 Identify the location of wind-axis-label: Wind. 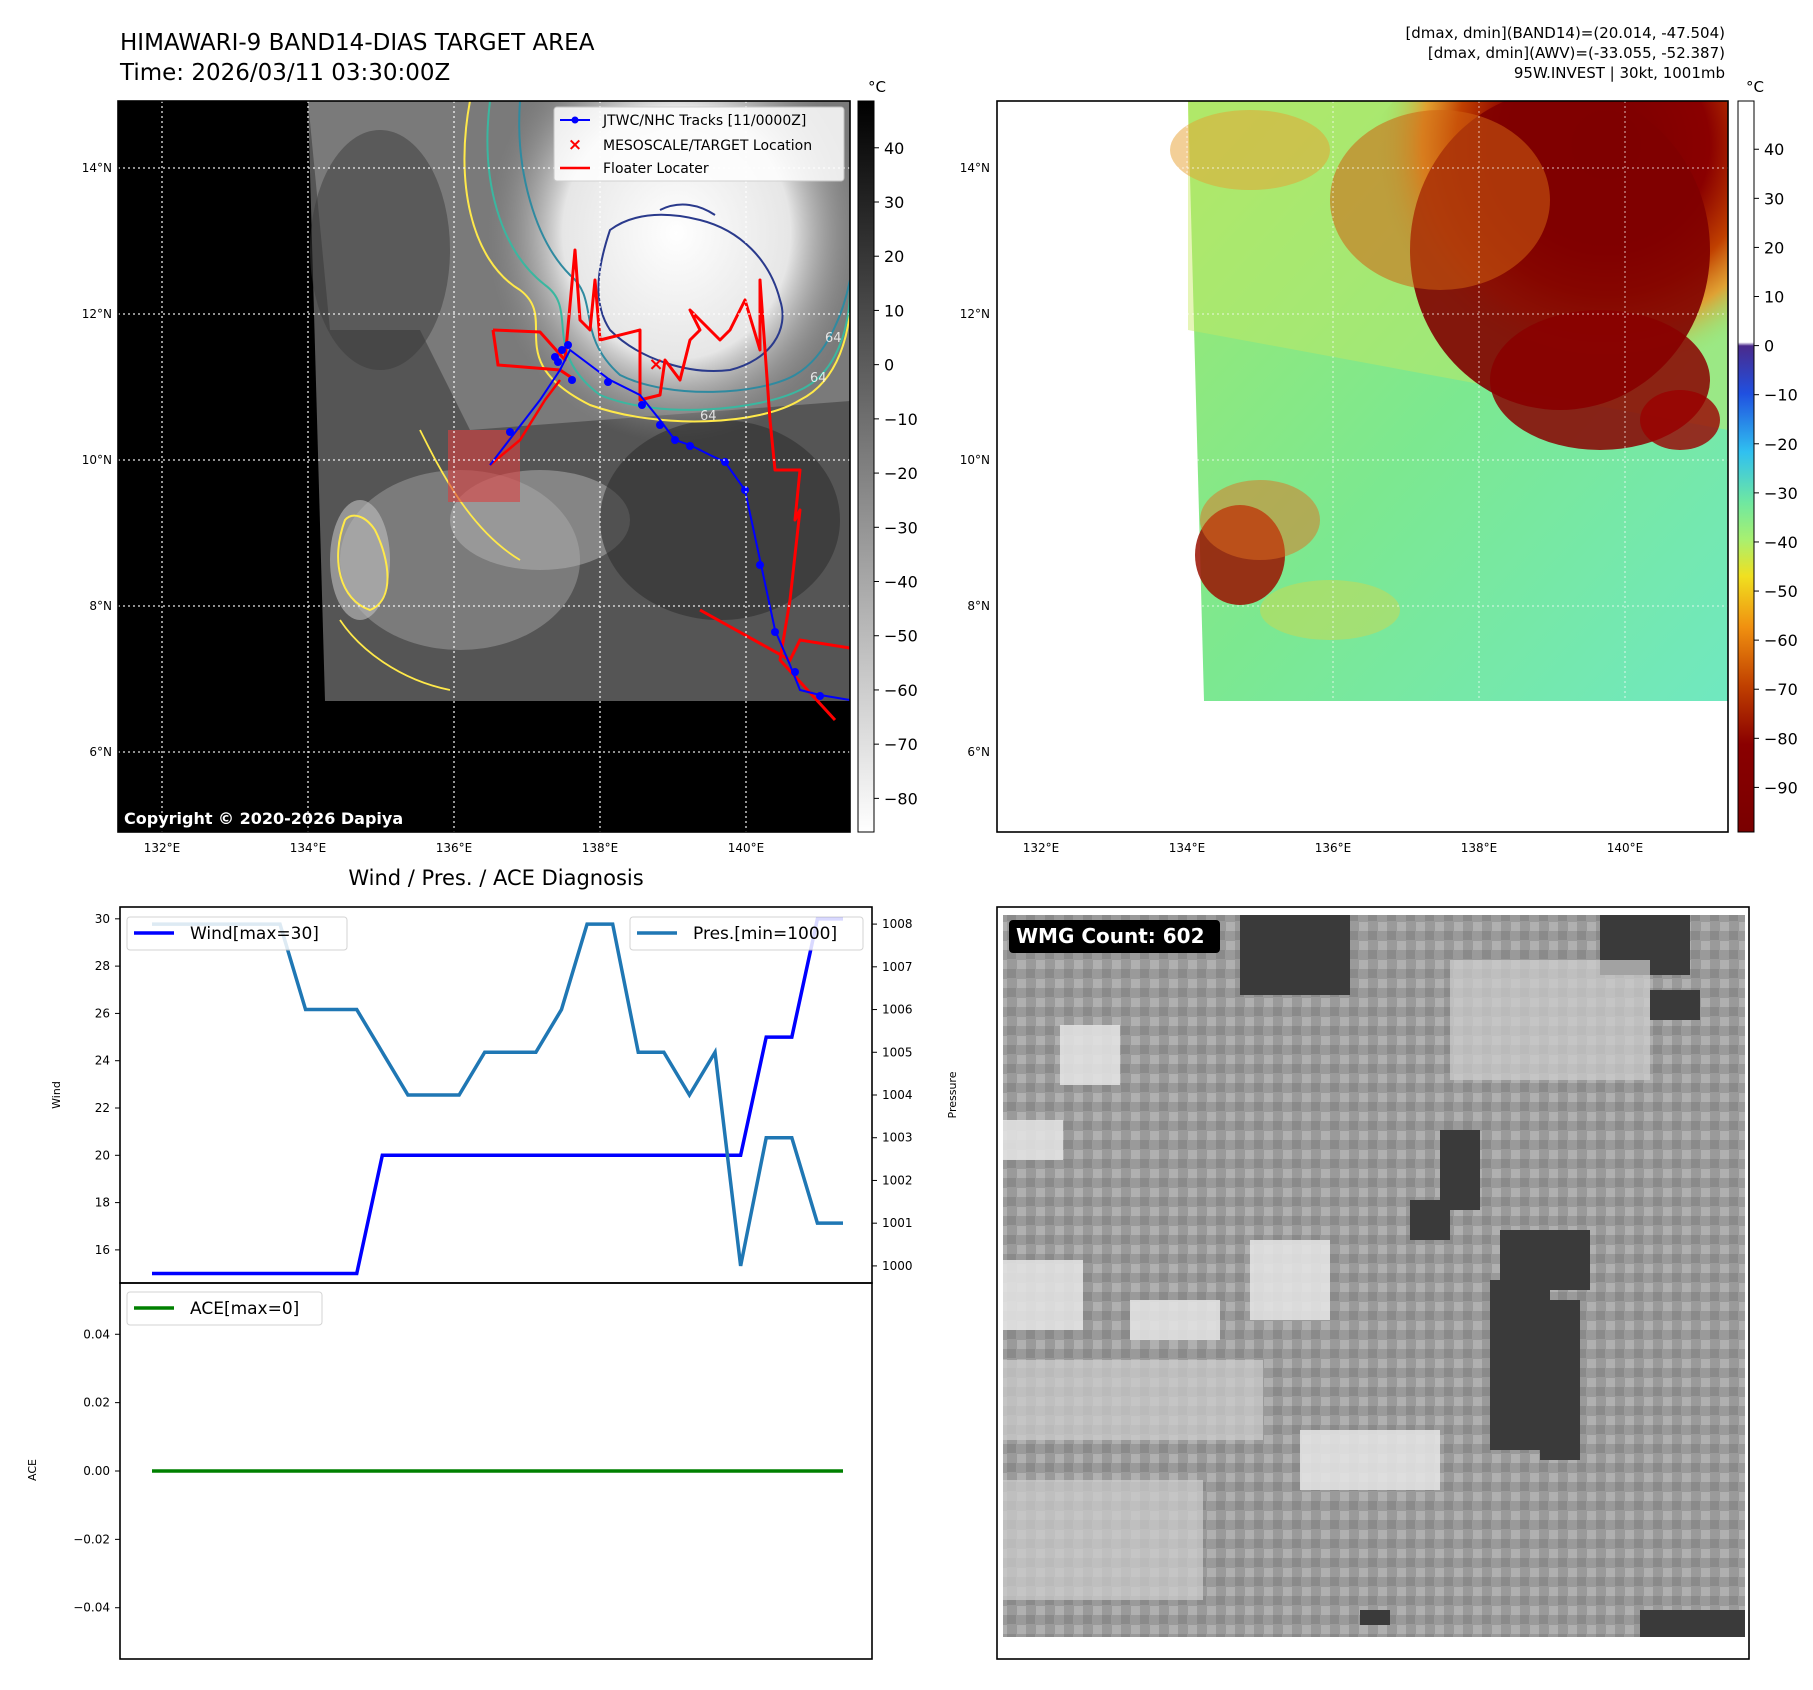
(56, 1095).